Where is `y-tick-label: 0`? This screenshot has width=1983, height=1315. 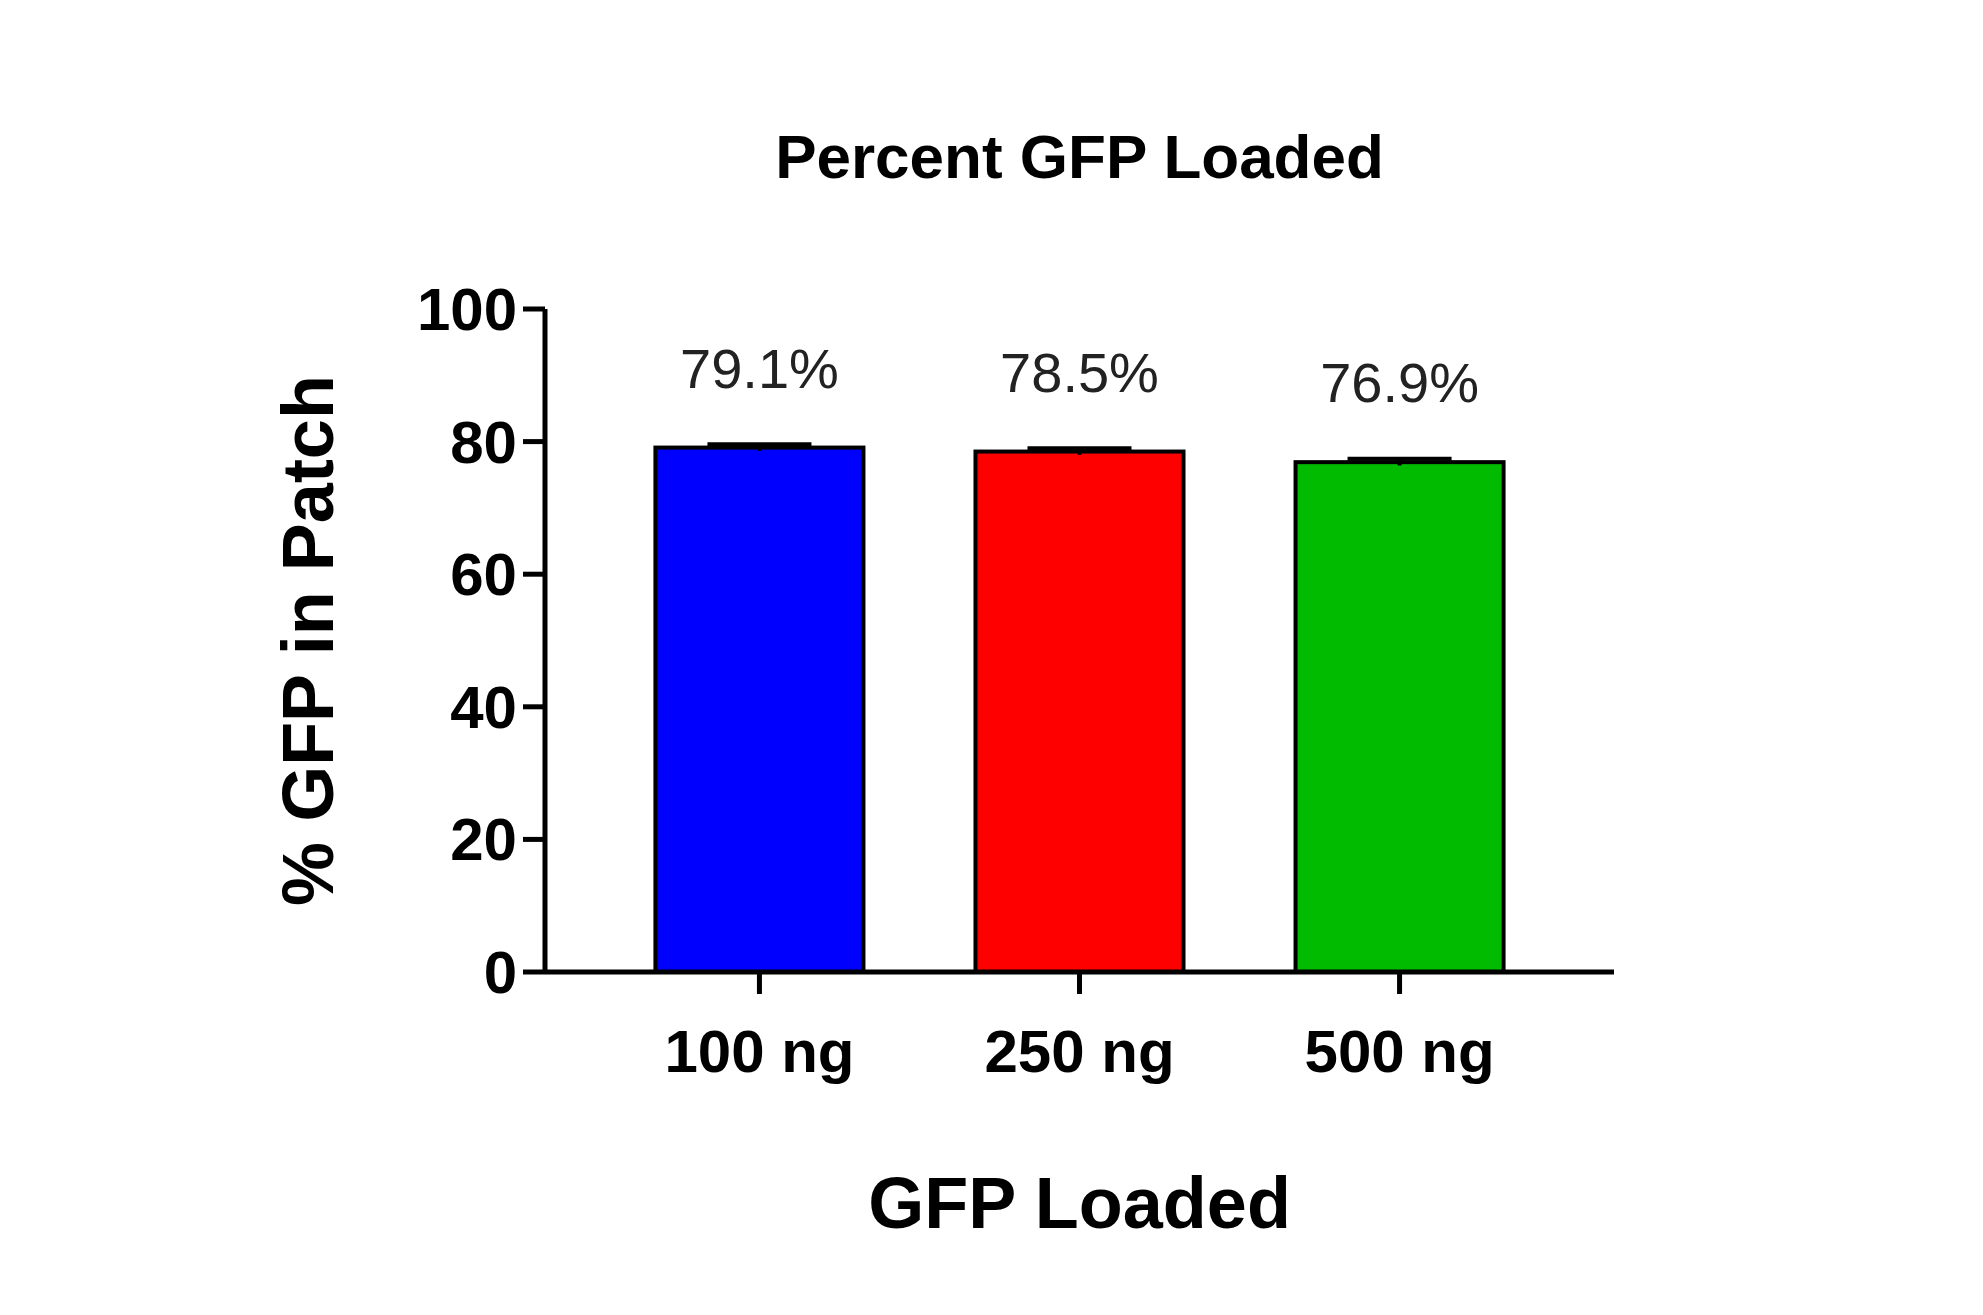
y-tick-label: 0 is located at coordinates (500, 972).